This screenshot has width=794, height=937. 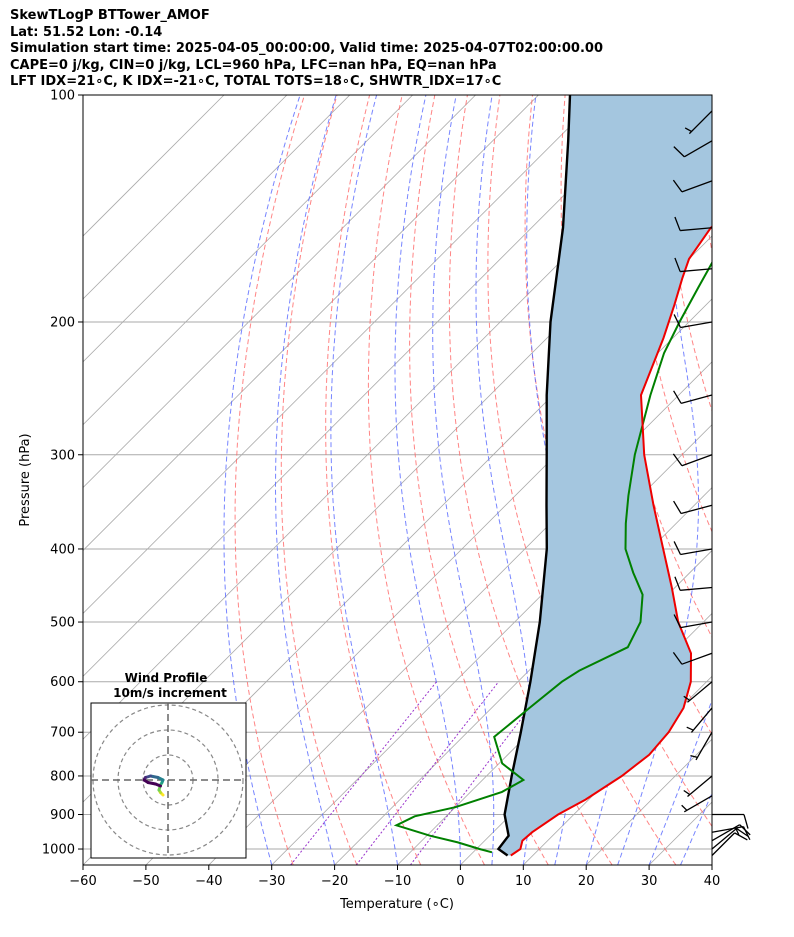 What do you see at coordinates (396, 904) in the screenshot?
I see `x-axis-label: Temperature (∘C)` at bounding box center [396, 904].